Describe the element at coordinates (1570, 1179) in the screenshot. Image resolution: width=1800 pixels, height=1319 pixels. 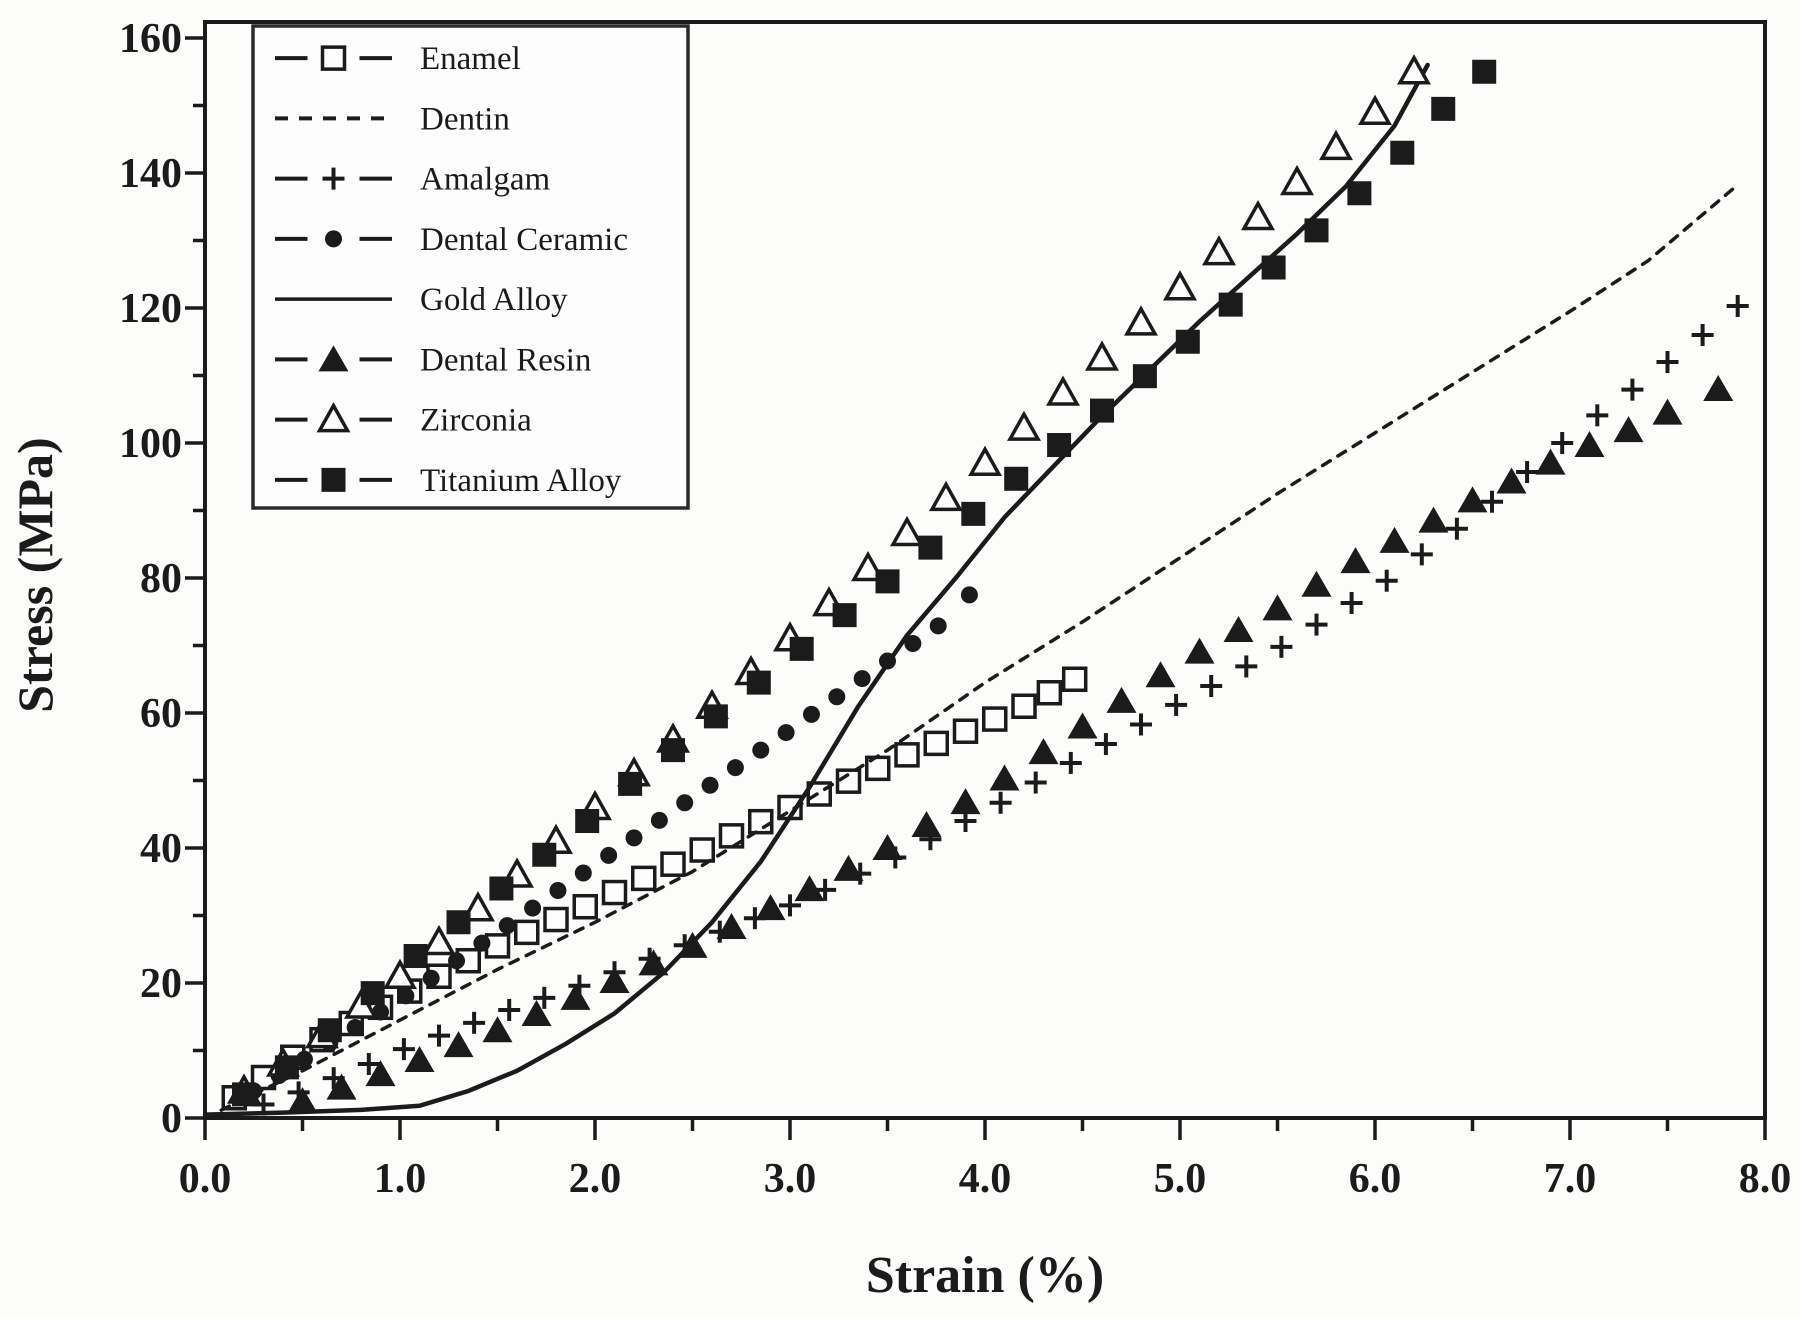
I see `svg-text: 7.0` at that location.